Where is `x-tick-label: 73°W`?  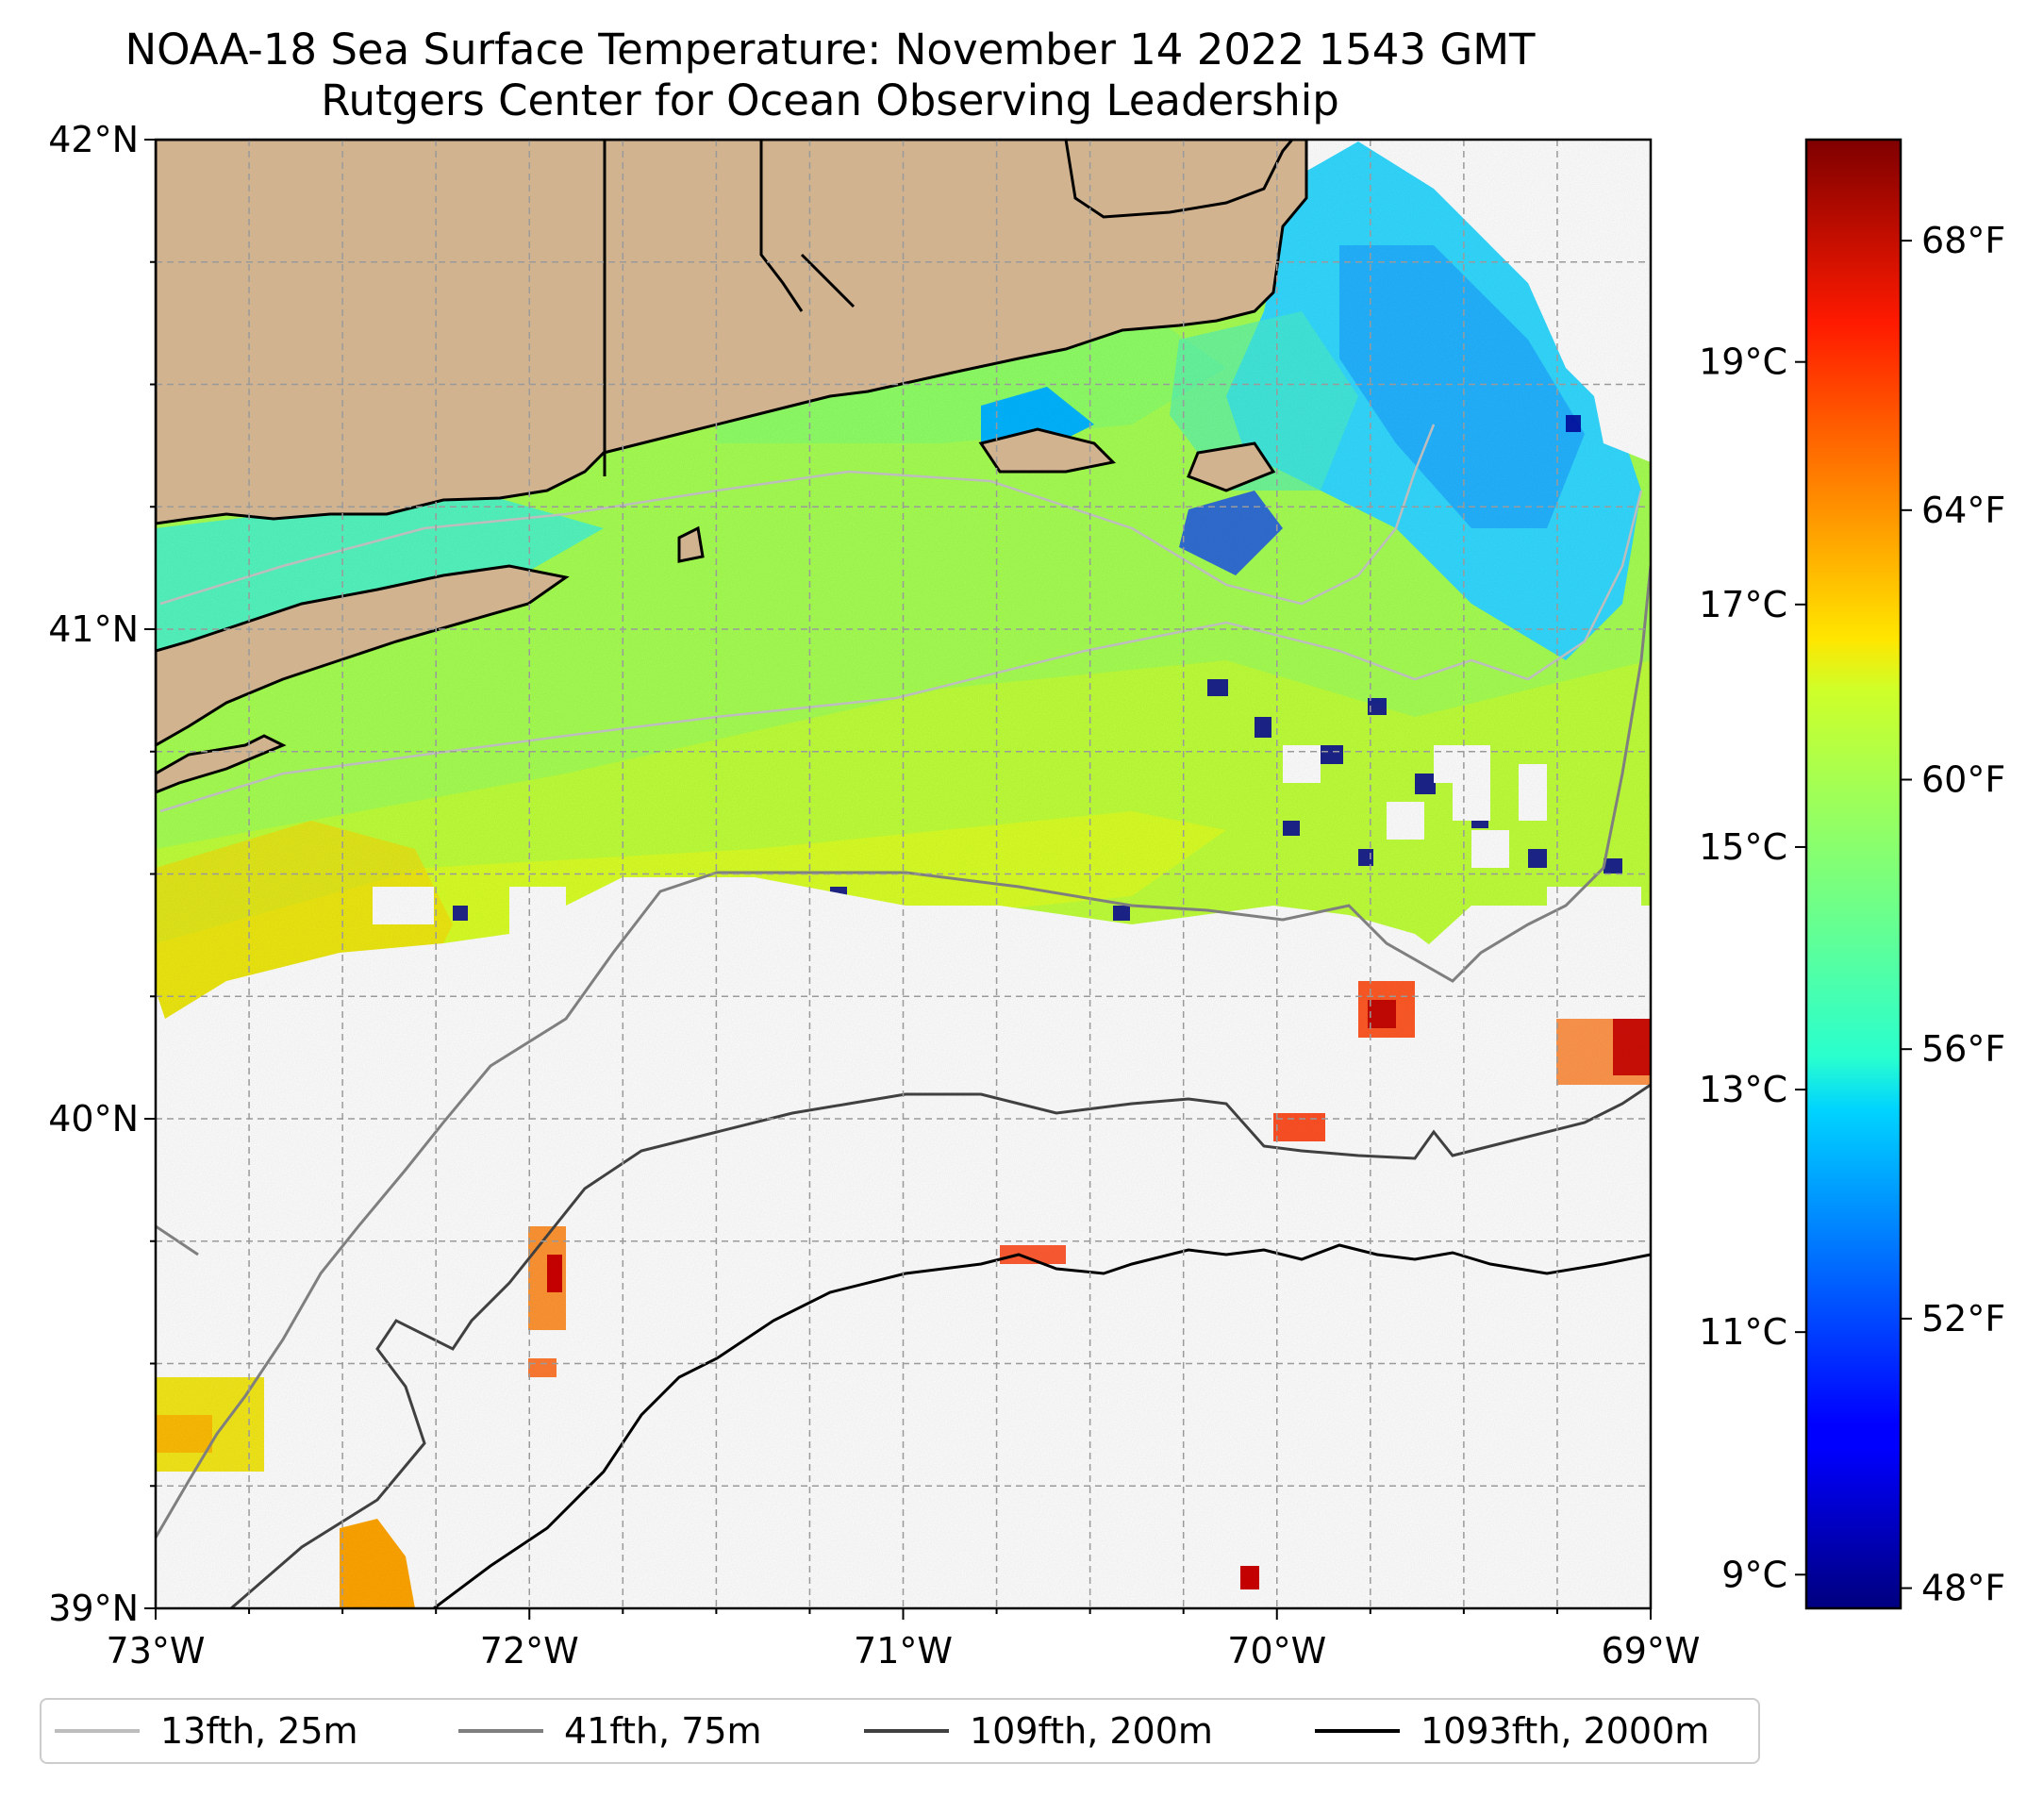
x-tick-label: 73°W is located at coordinates (156, 1651).